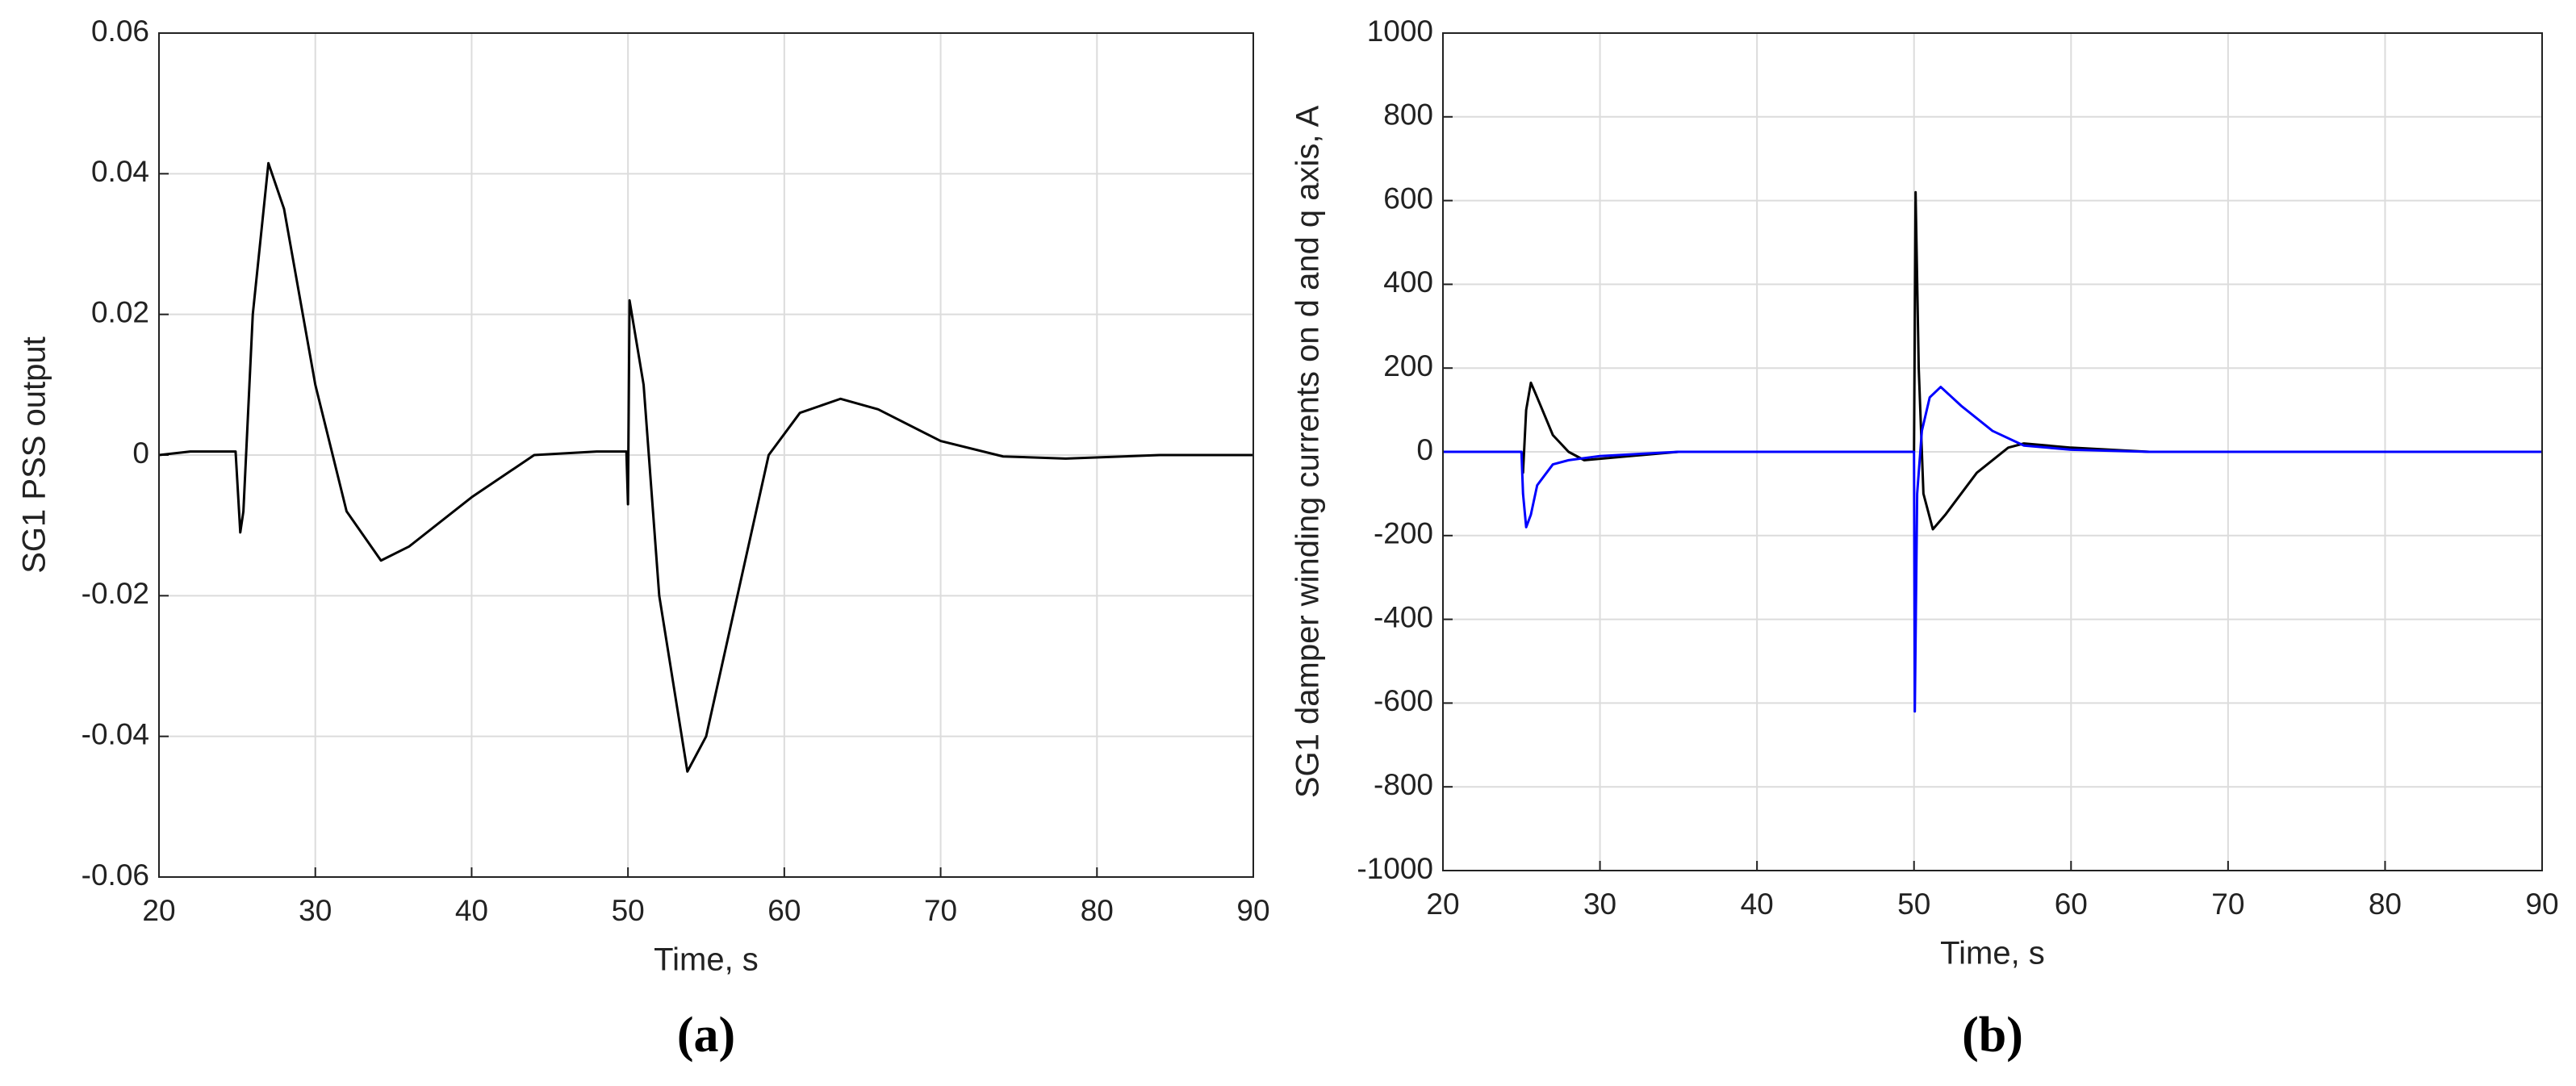 Image resolution: width=2576 pixels, height=1086 pixels. Describe the element at coordinates (1408, 282) in the screenshot. I see `y-tick-label: 400` at that location.